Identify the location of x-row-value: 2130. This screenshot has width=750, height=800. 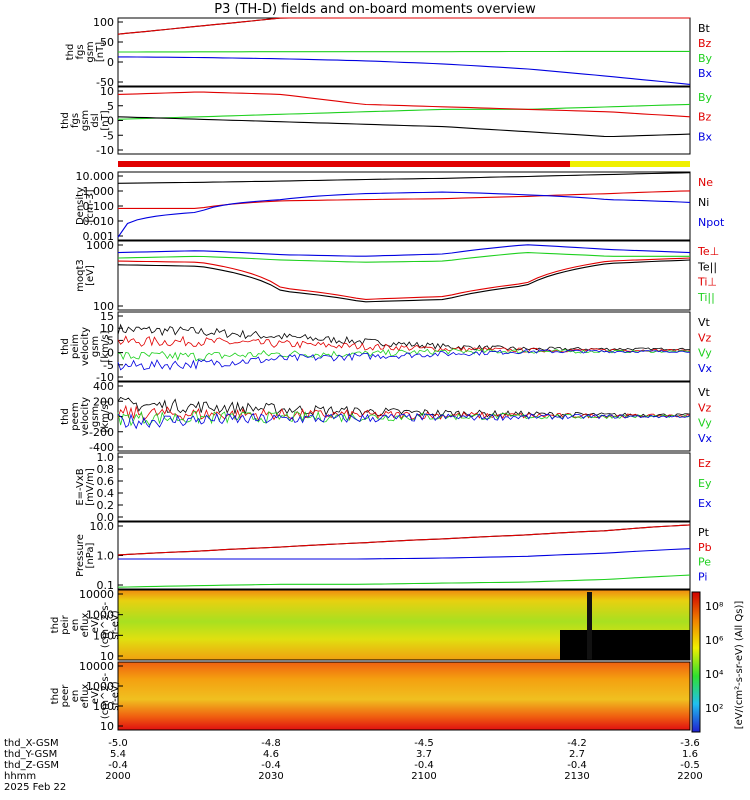
(576, 776).